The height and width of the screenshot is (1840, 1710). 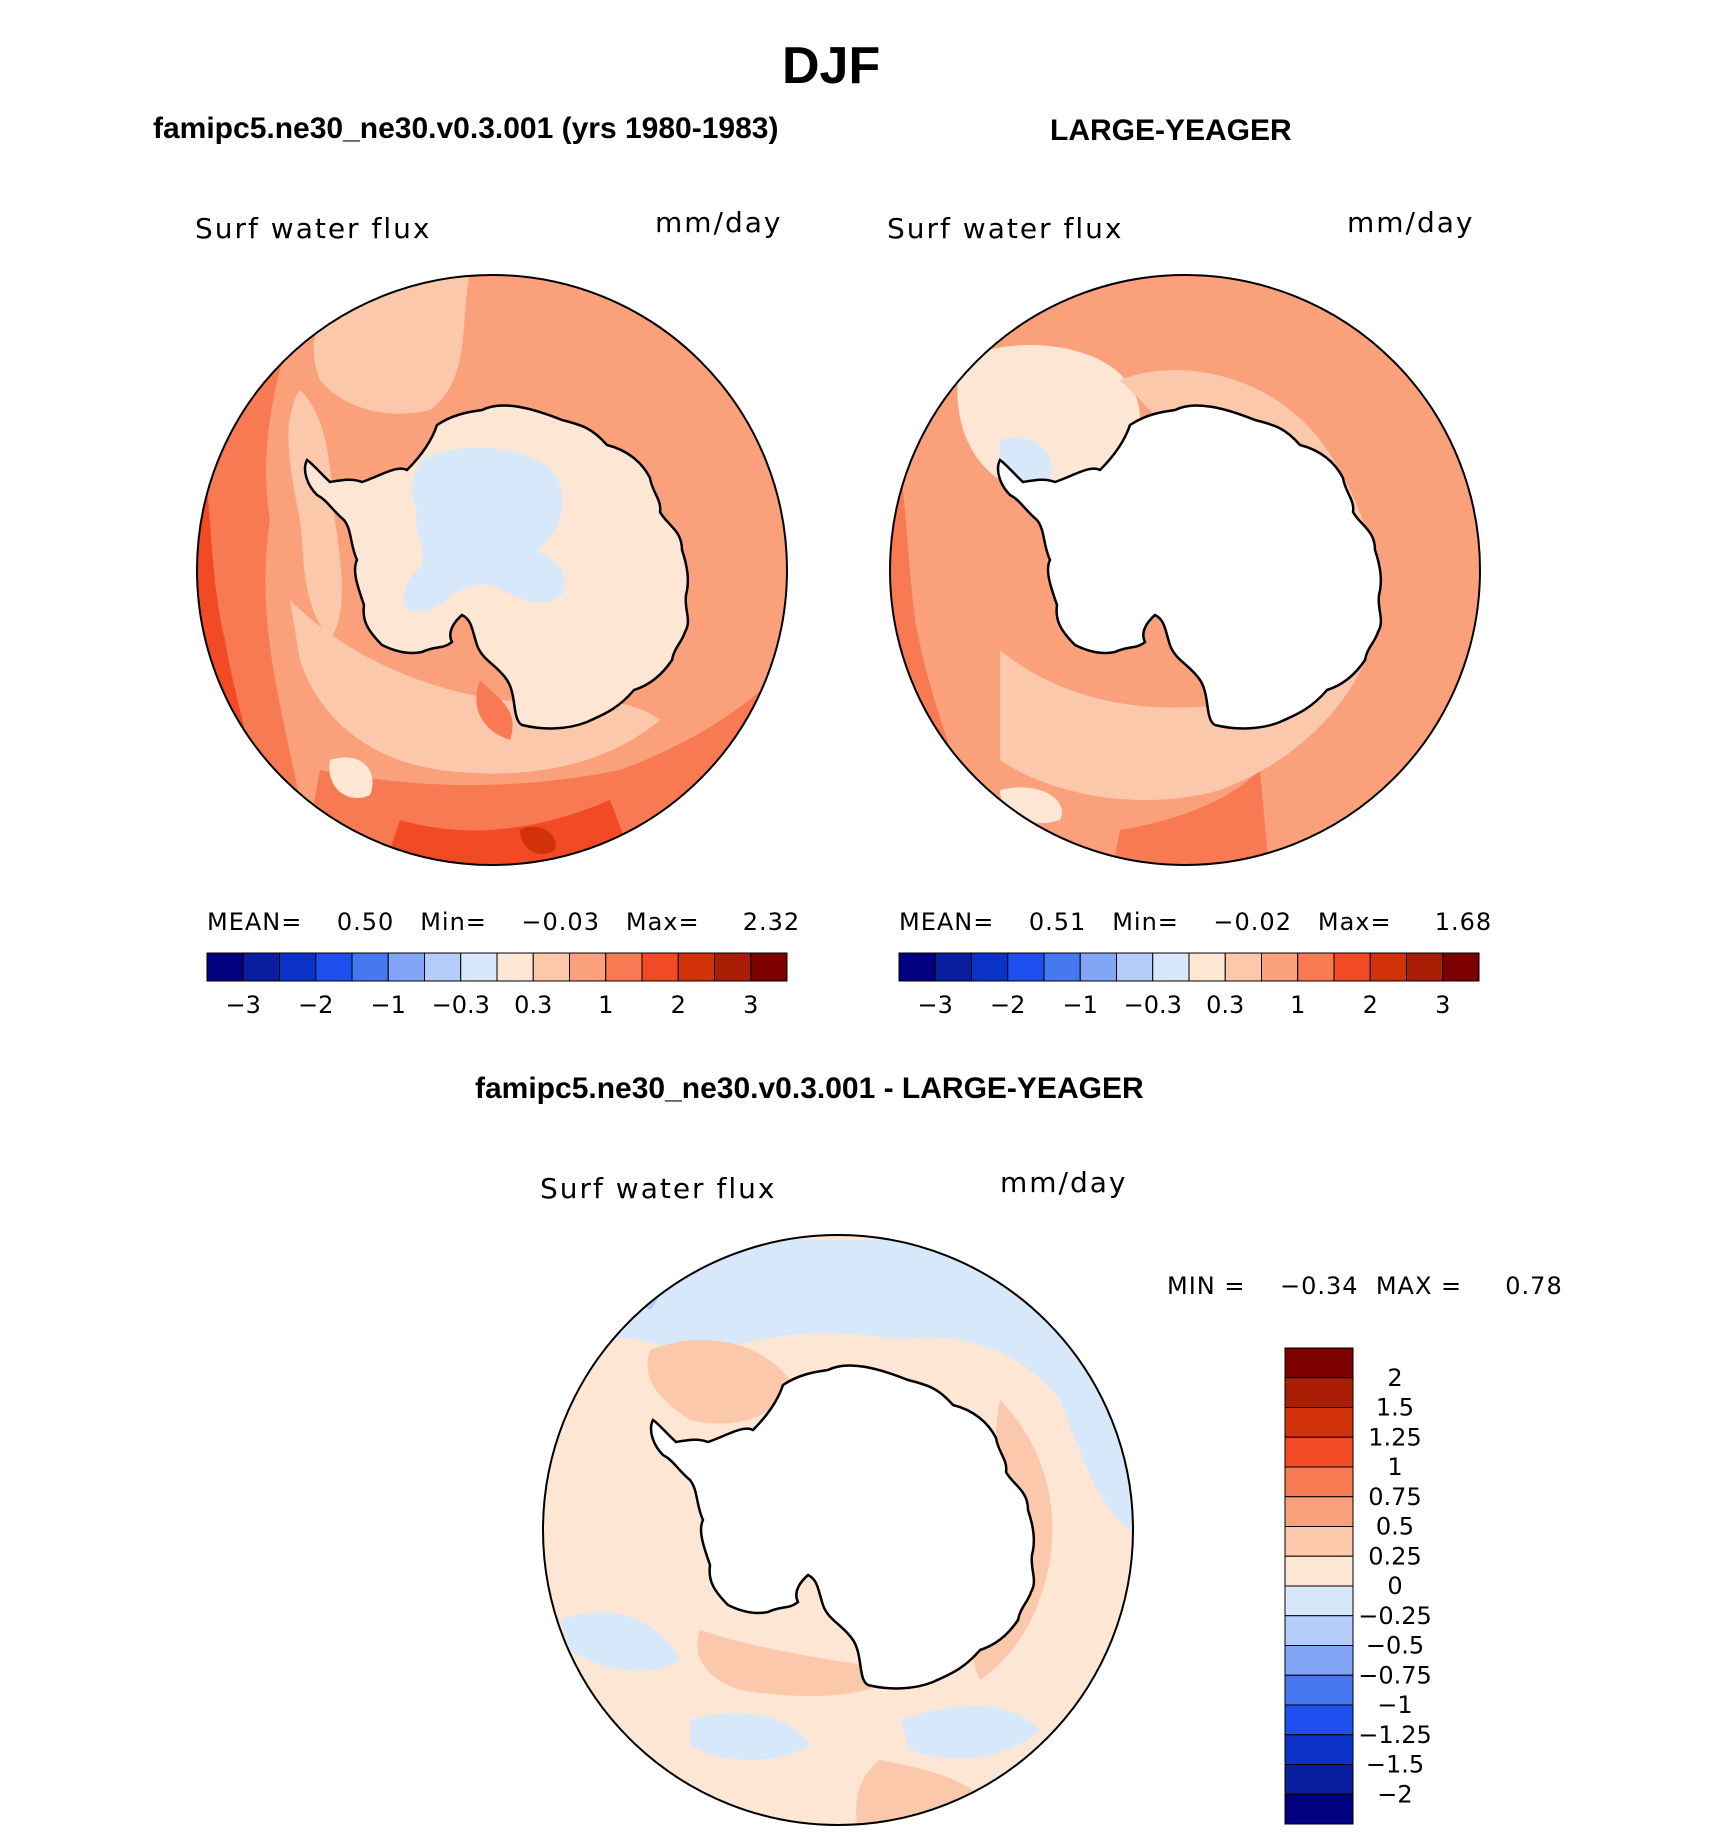 What do you see at coordinates (658, 1188) in the screenshot?
I see `diff-variable-label: Surf water flux` at bounding box center [658, 1188].